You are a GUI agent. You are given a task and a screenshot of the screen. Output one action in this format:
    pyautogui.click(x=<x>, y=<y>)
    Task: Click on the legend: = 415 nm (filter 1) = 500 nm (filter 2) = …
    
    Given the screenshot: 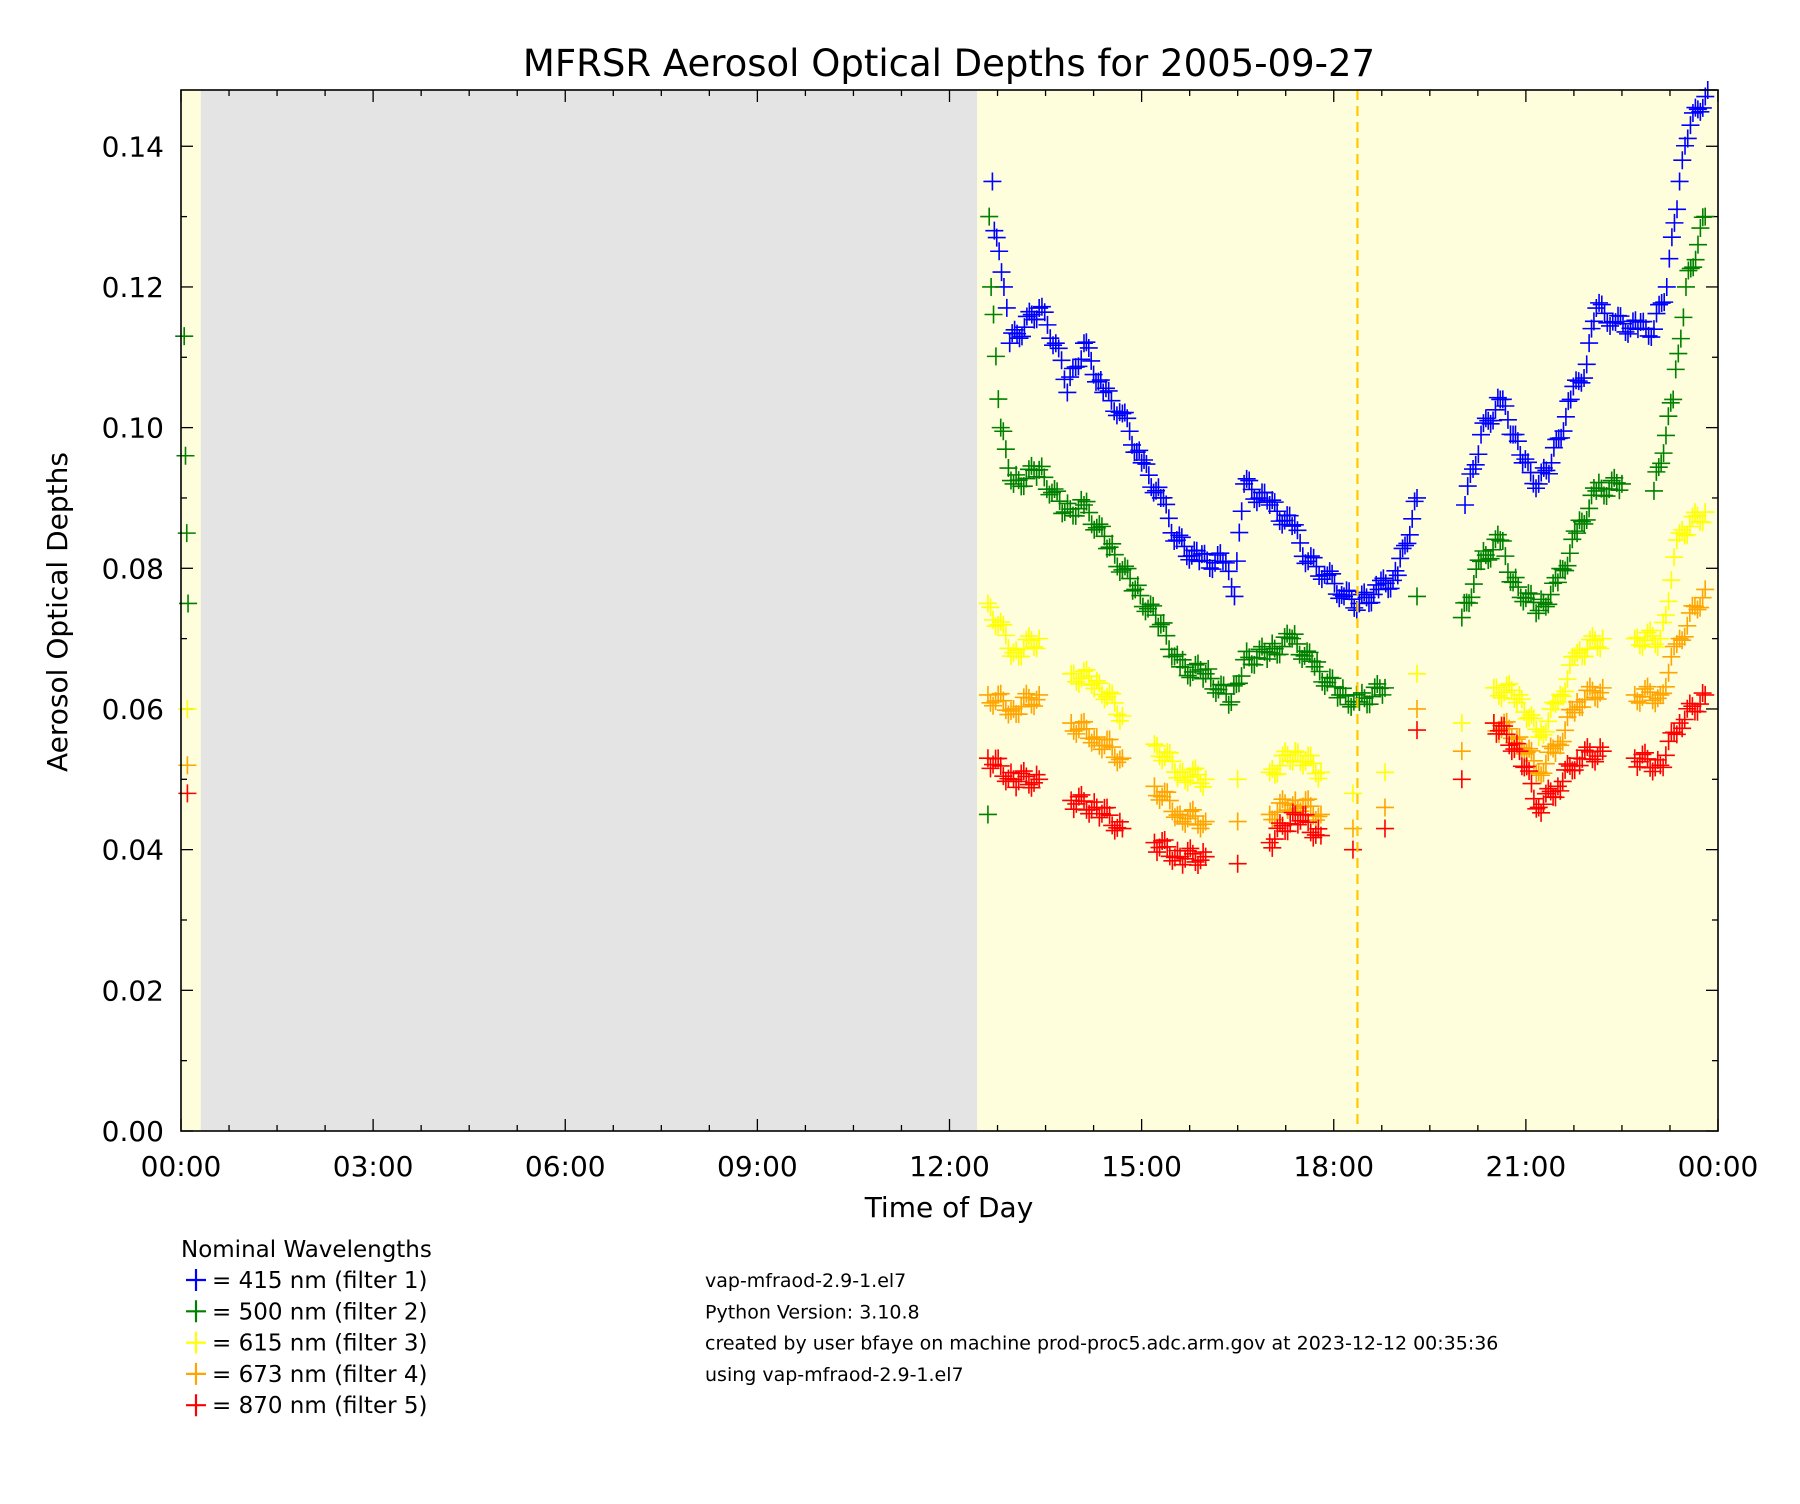 What is the action you would take?
    pyautogui.click(x=306, y=1343)
    